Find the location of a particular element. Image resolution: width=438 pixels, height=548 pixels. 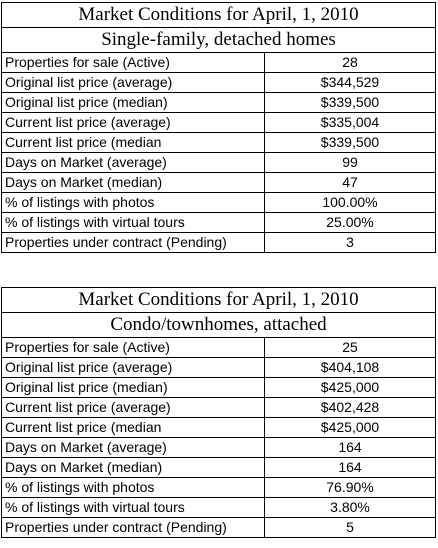

row-value: 25.00% is located at coordinates (350, 222).